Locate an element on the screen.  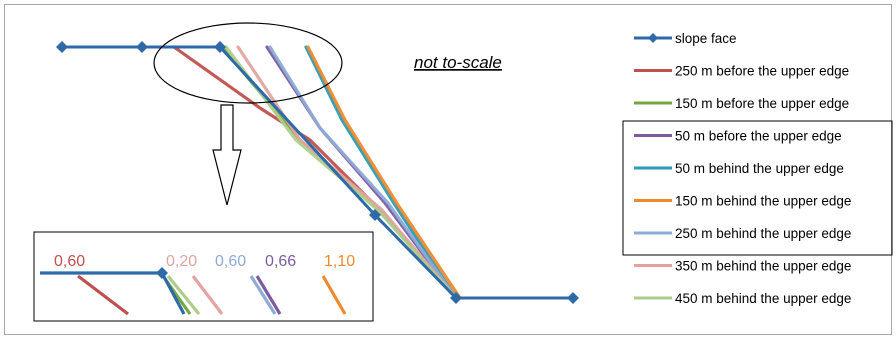
inset-label: 0,20 is located at coordinates (181, 261).